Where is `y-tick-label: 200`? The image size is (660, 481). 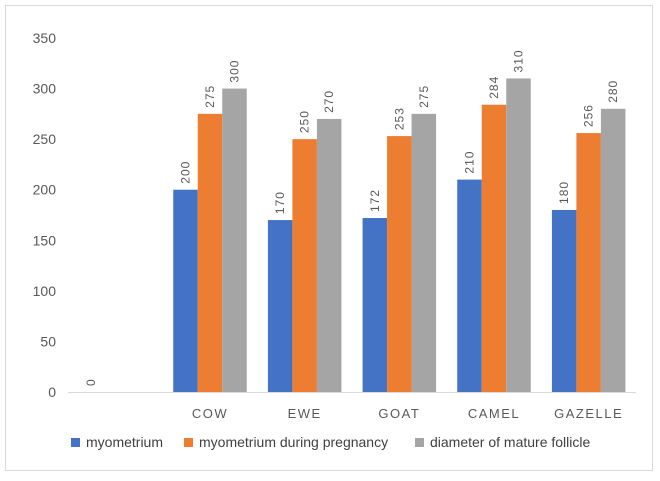 y-tick-label: 200 is located at coordinates (45, 190).